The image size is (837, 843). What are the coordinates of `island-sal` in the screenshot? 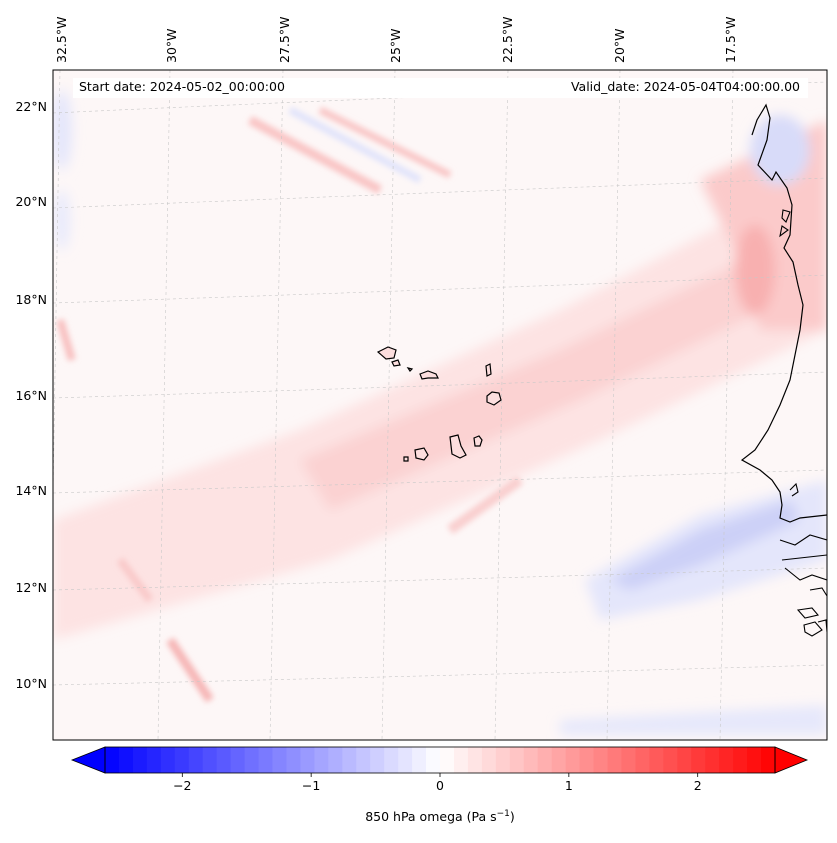 It's located at (488, 370).